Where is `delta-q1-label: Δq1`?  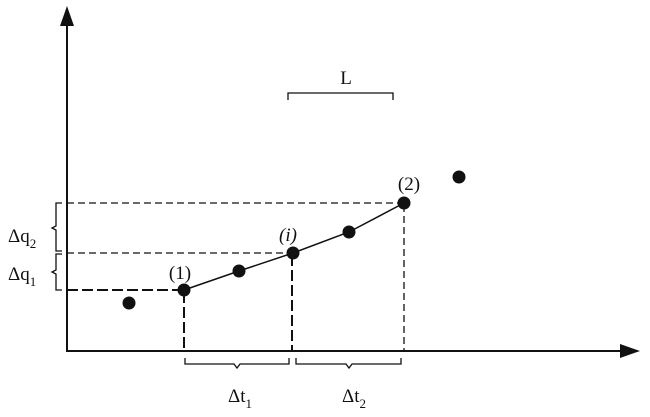 delta-q1-label: Δq1 is located at coordinates (22, 276).